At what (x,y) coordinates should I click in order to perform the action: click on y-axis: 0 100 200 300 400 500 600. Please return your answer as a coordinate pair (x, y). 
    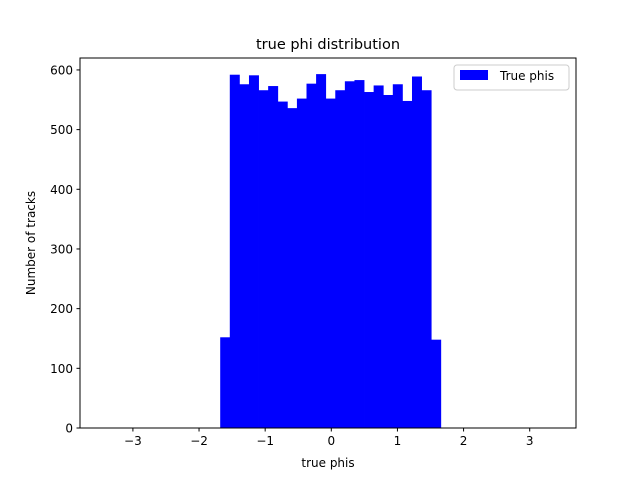
    Looking at the image, I should click on (65, 249).